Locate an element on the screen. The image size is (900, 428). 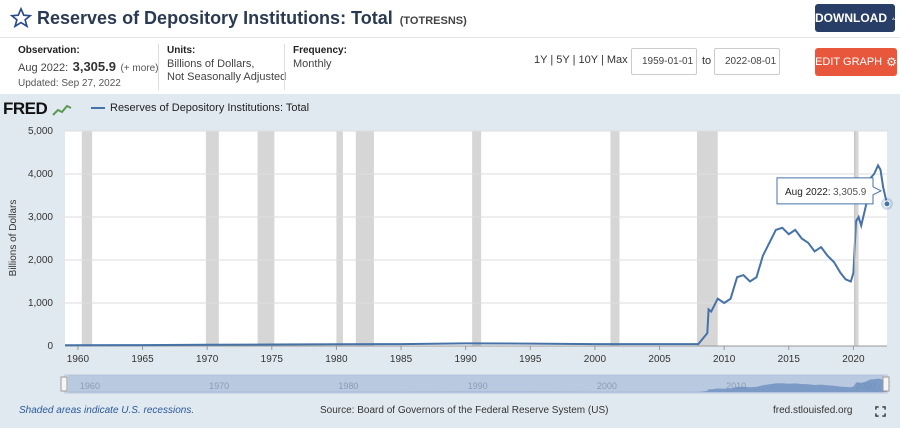
frequency-block: Frequency: Monthly is located at coordinates (320, 58).